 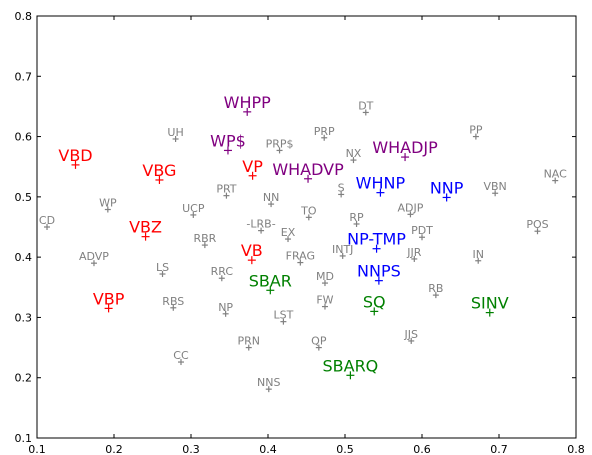 What do you see at coordinates (109, 298) in the screenshot?
I see `point-label: VBP` at bounding box center [109, 298].